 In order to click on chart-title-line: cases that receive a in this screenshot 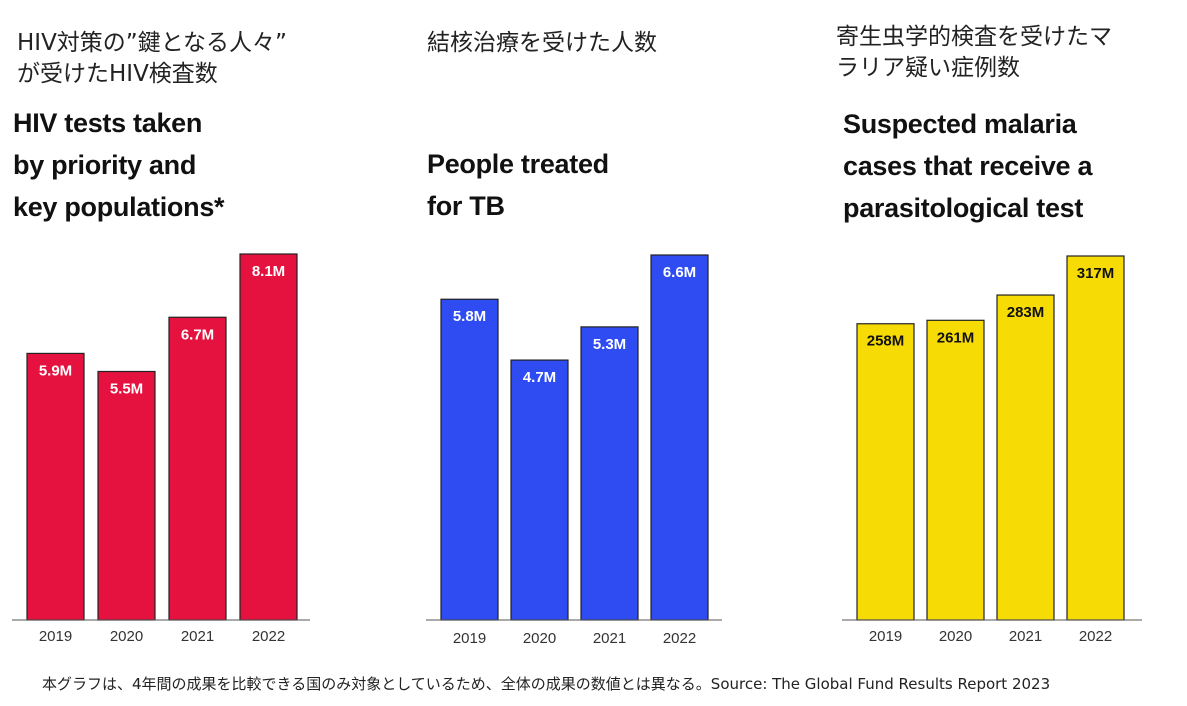, I will do `click(968, 166)`.